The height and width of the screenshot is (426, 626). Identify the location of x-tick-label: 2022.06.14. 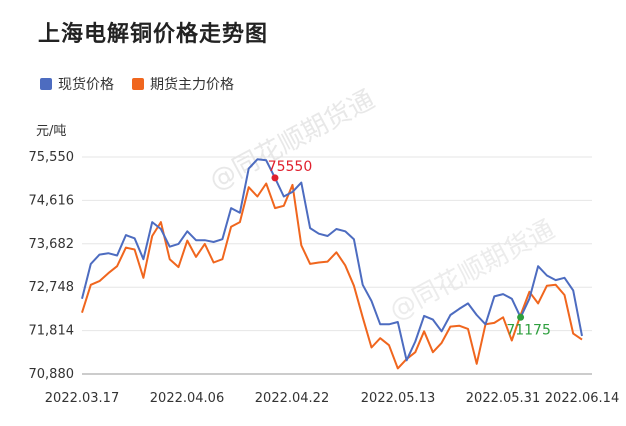
(582, 398).